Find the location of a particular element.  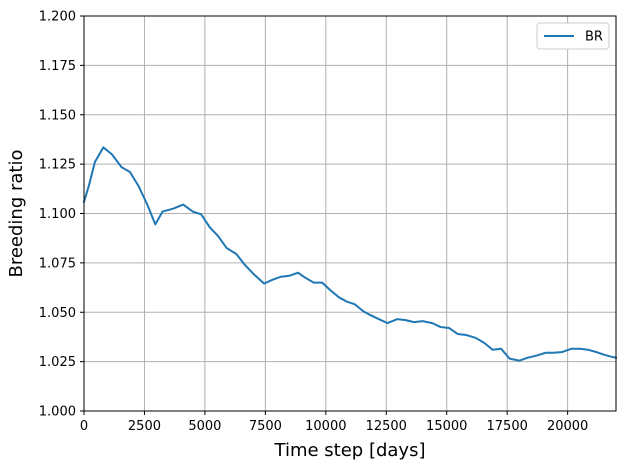

x-tick-label: 12500 is located at coordinates (386, 426).